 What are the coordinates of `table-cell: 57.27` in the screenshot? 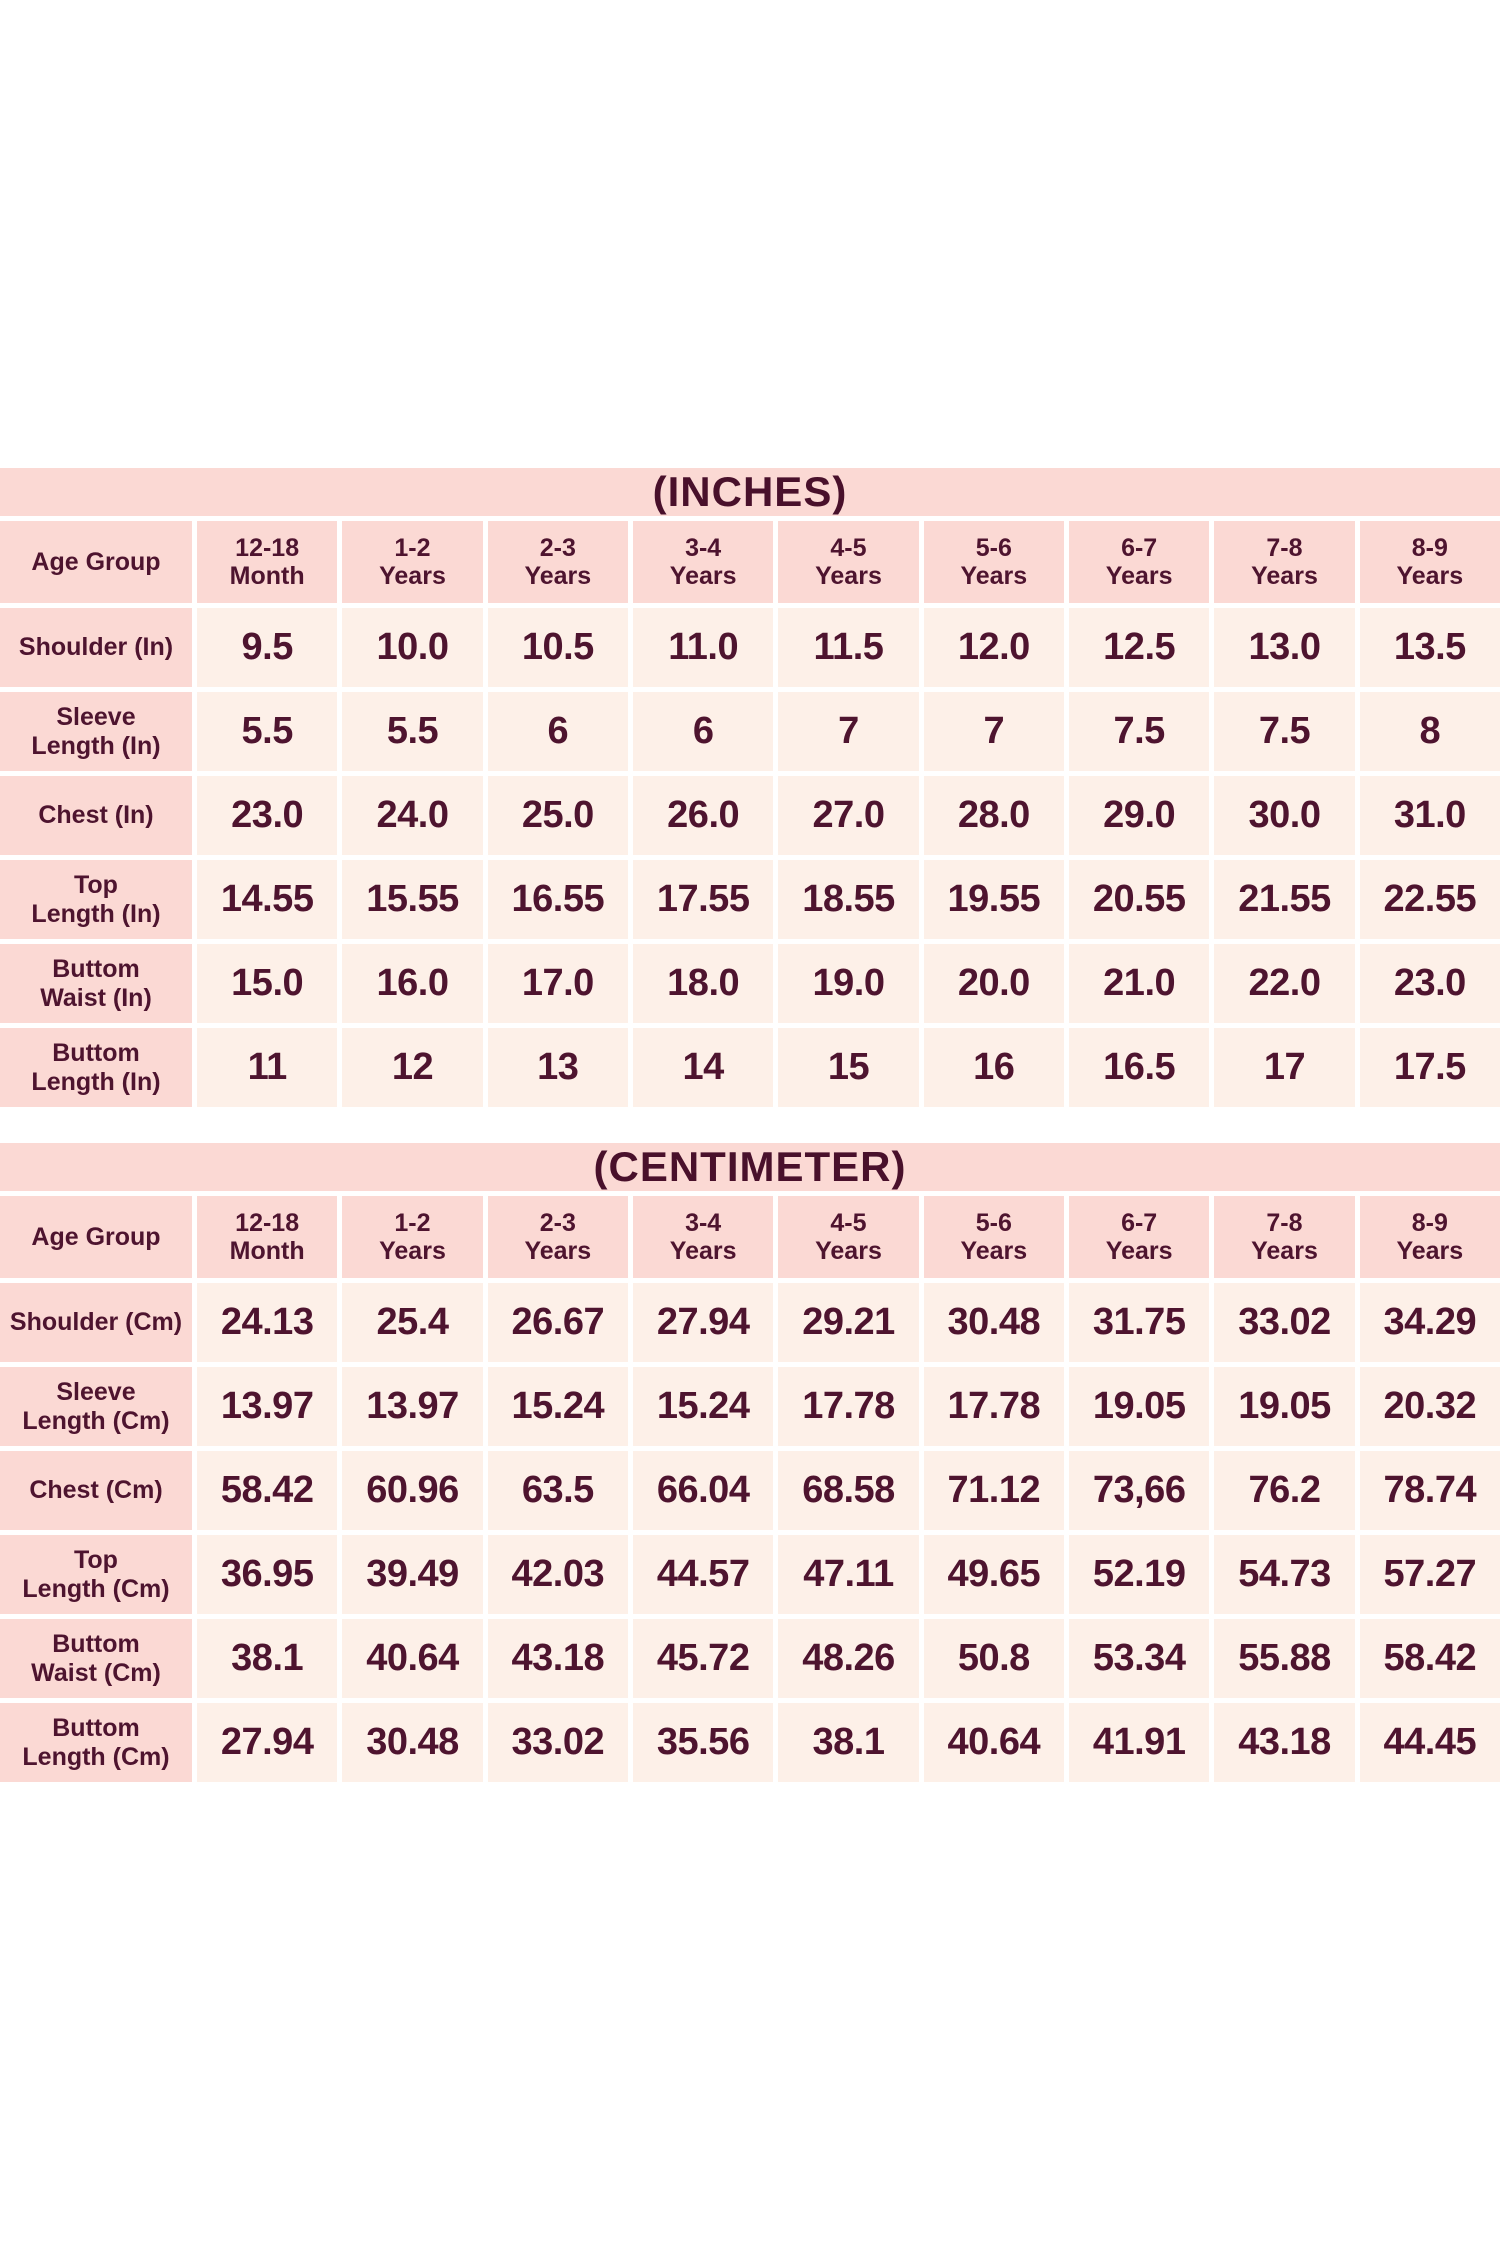 It's located at (1429, 1574).